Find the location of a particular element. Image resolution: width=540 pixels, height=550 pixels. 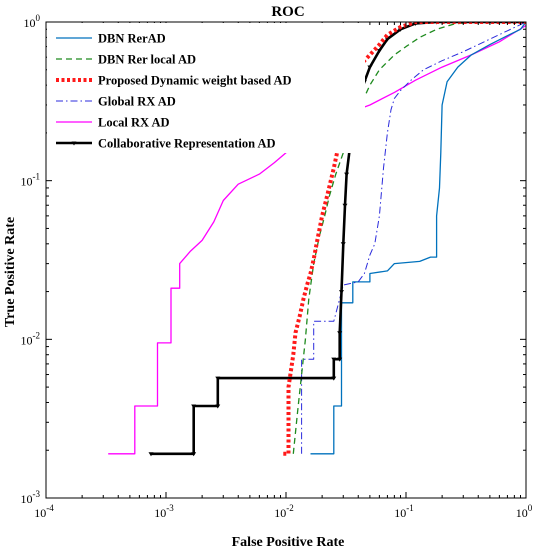

y-tick-label: 10⁻² is located at coordinates (31, 338).